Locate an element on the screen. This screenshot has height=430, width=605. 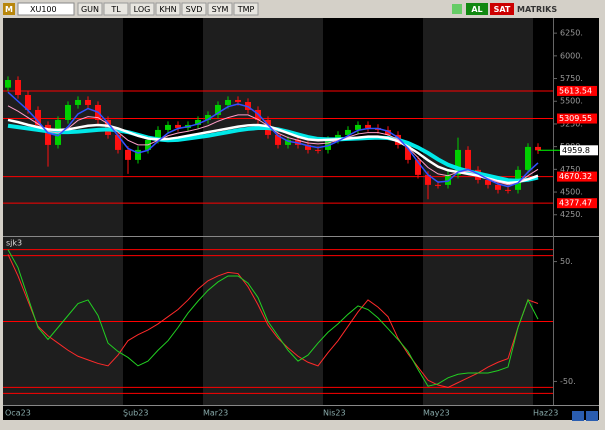
y-tick-label: 5250. is located at coordinates (571, 123).